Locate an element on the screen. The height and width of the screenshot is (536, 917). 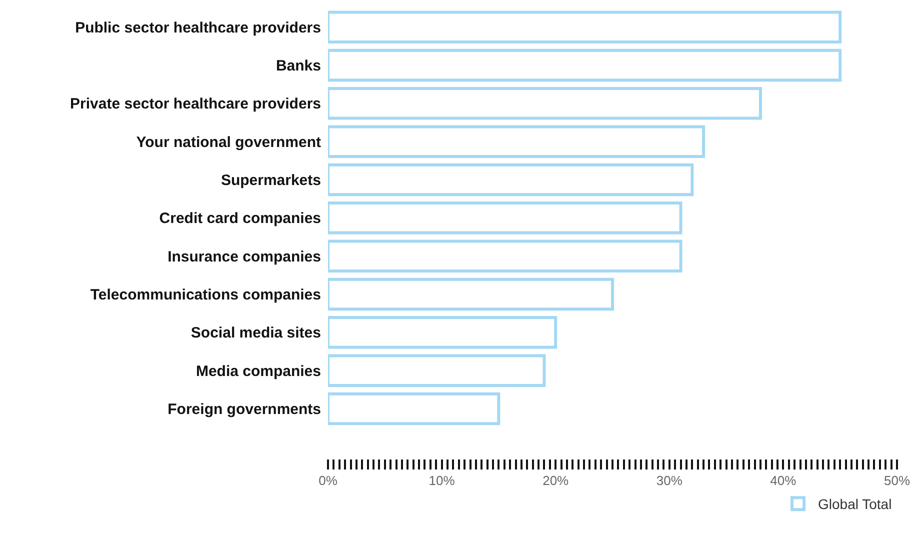
y-tick-label: Social media sites is located at coordinates (255, 333).